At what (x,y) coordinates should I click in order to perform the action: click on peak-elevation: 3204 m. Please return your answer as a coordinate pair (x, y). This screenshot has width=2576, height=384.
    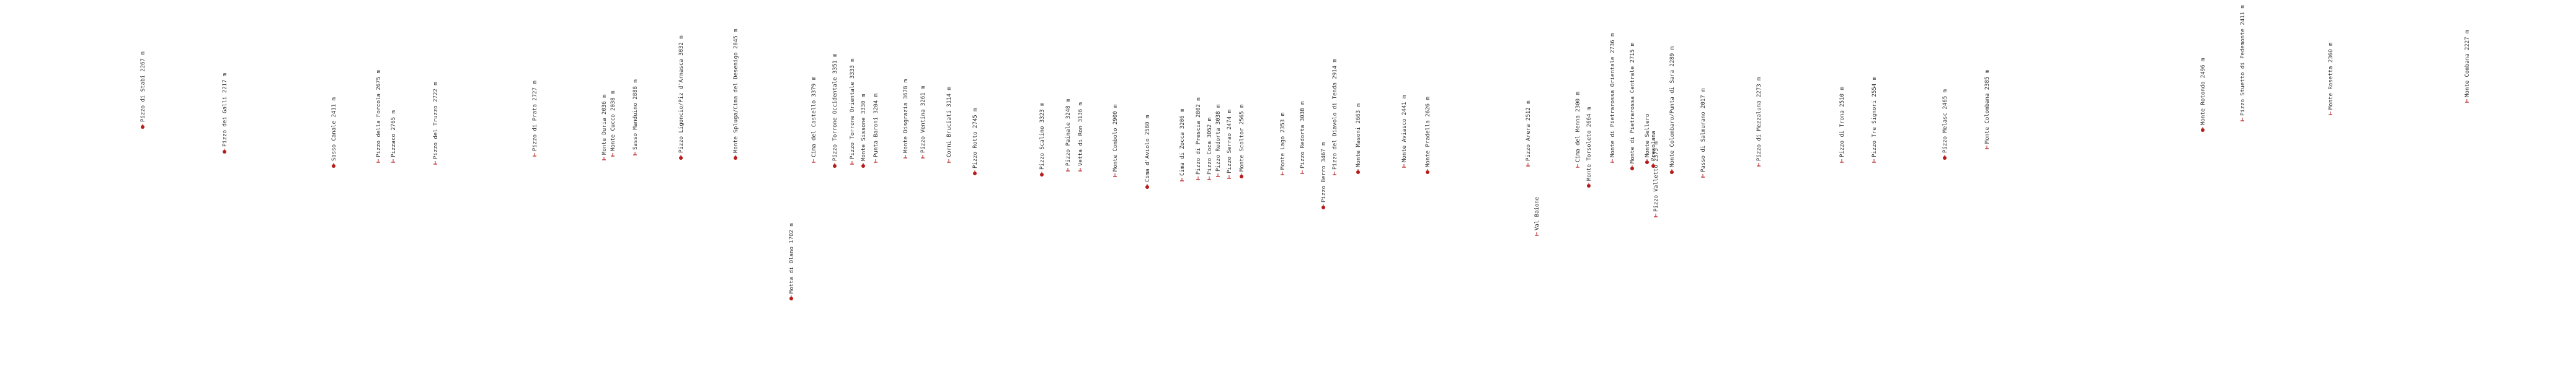
    Looking at the image, I should click on (876, 105).